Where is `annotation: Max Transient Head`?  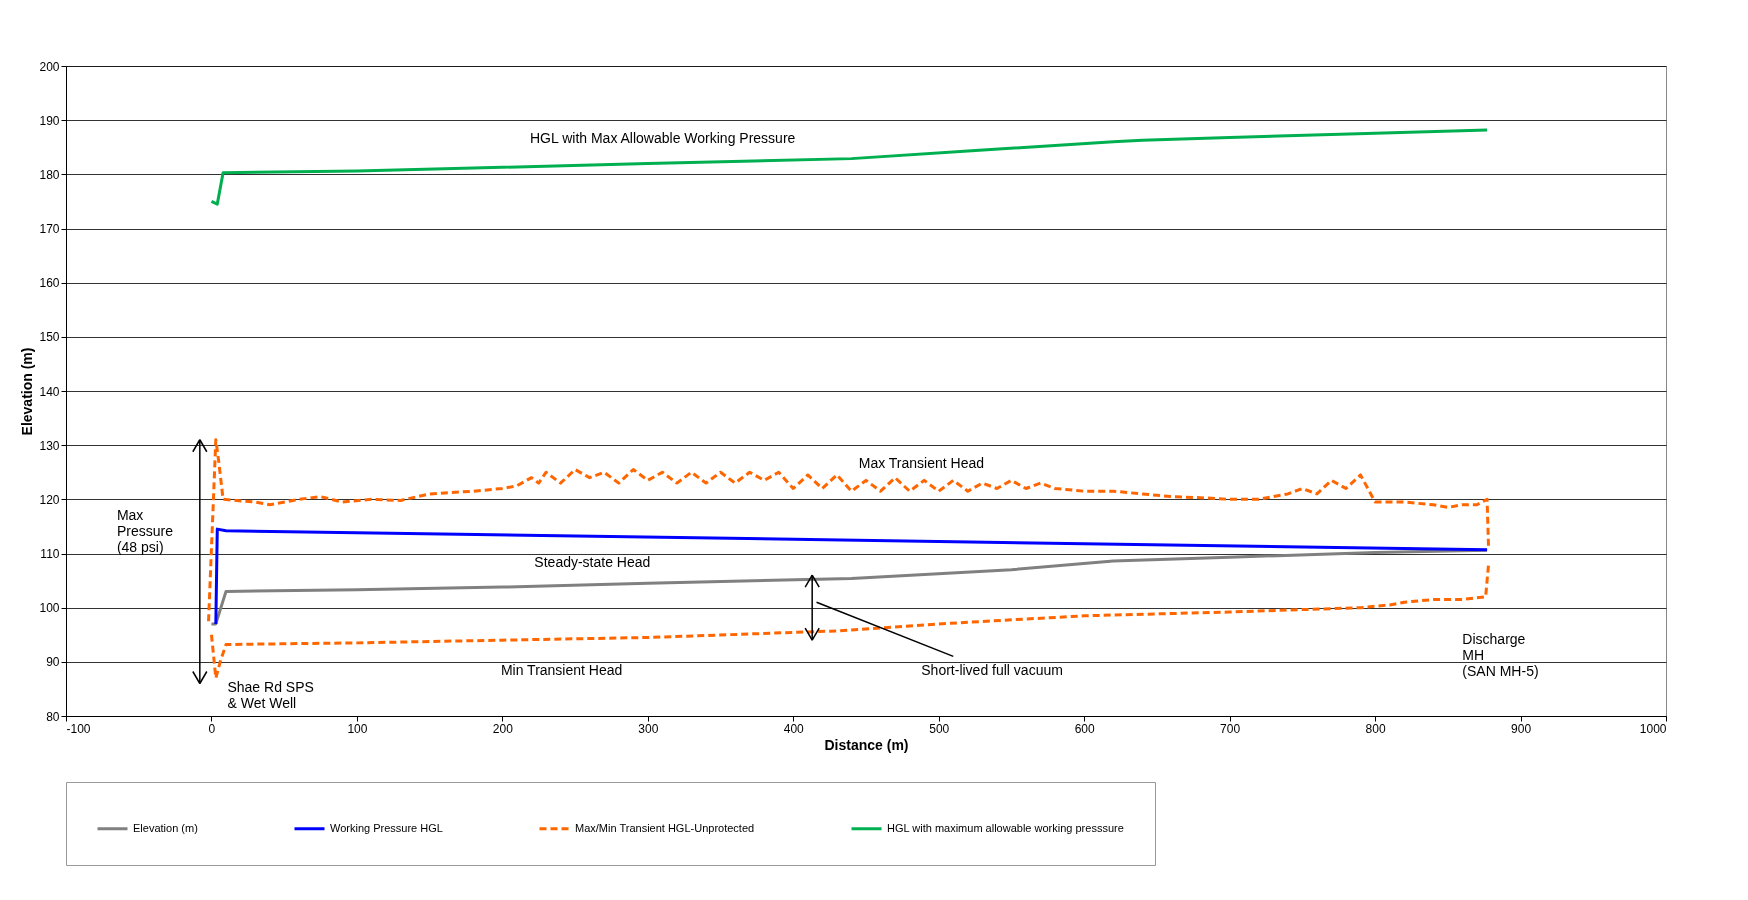
annotation: Max Transient Head is located at coordinates (921, 463).